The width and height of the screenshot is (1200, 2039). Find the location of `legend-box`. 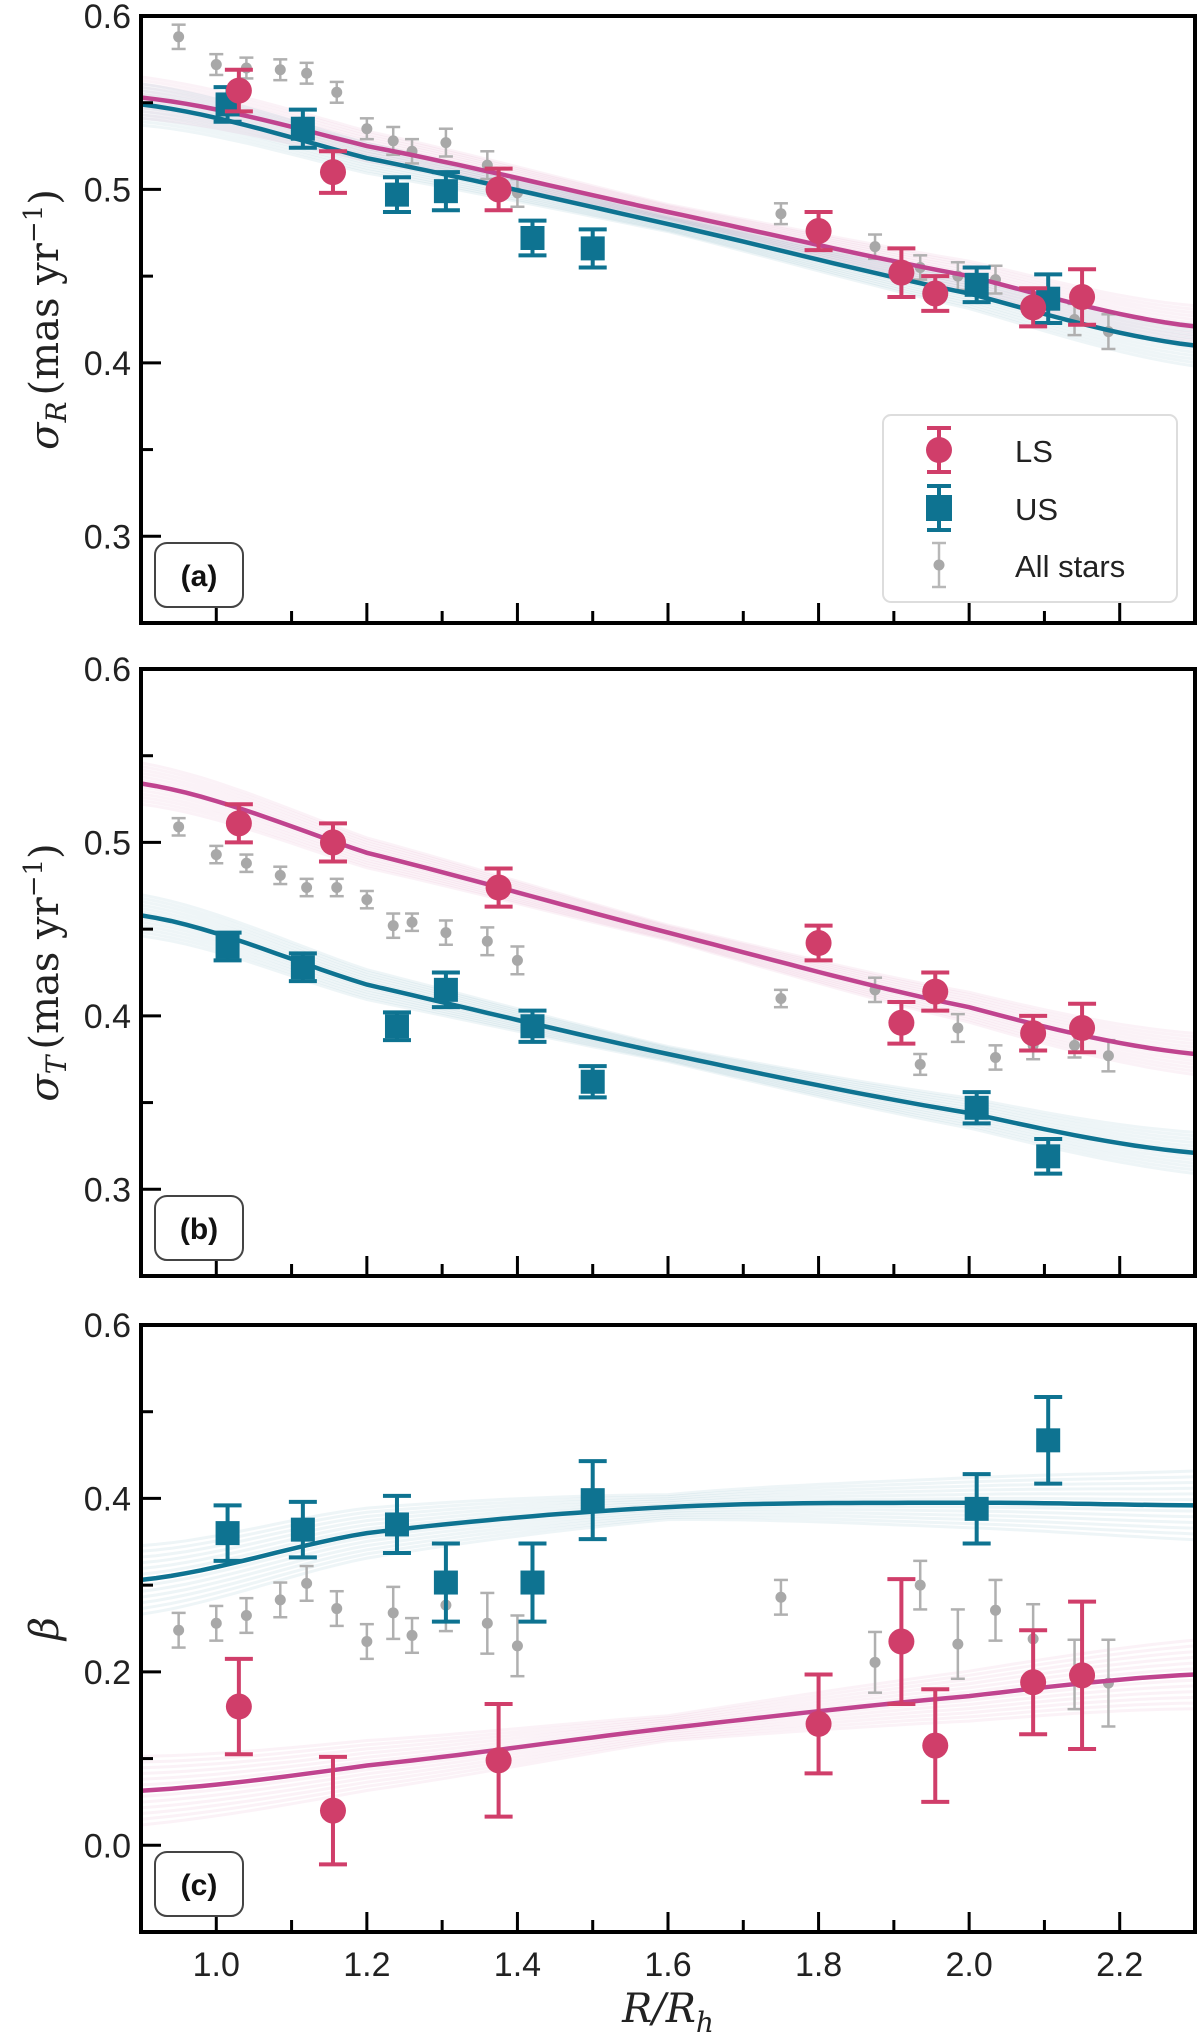

legend-box is located at coordinates (1030, 508).